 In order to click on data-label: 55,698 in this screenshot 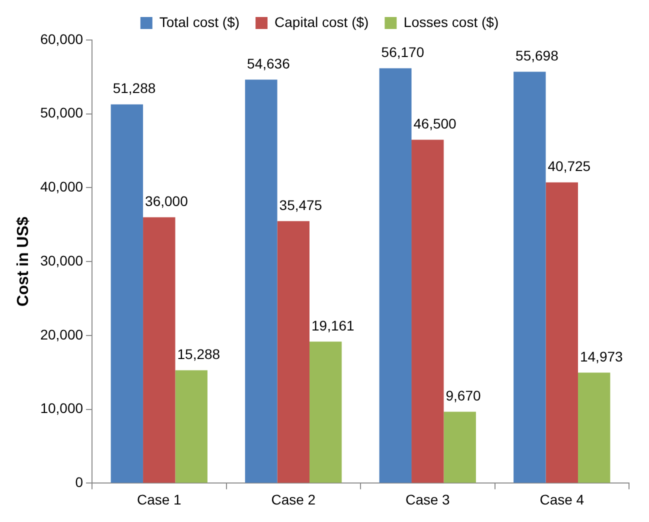, I will do `click(537, 56)`.